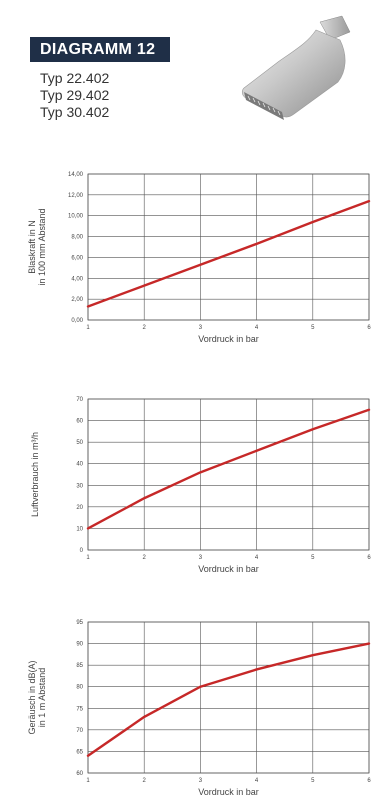 This screenshot has height=809, width=382. Describe the element at coordinates (79, 666) in the screenshot. I see `y-tick-label: 85` at that location.